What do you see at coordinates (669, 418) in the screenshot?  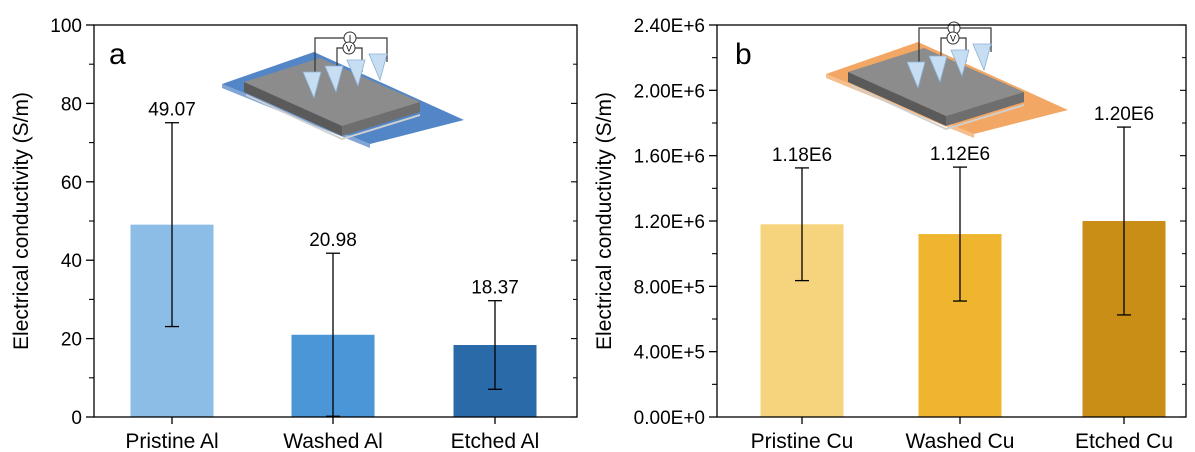 I see `y-tick-label: 0.00E+0` at bounding box center [669, 418].